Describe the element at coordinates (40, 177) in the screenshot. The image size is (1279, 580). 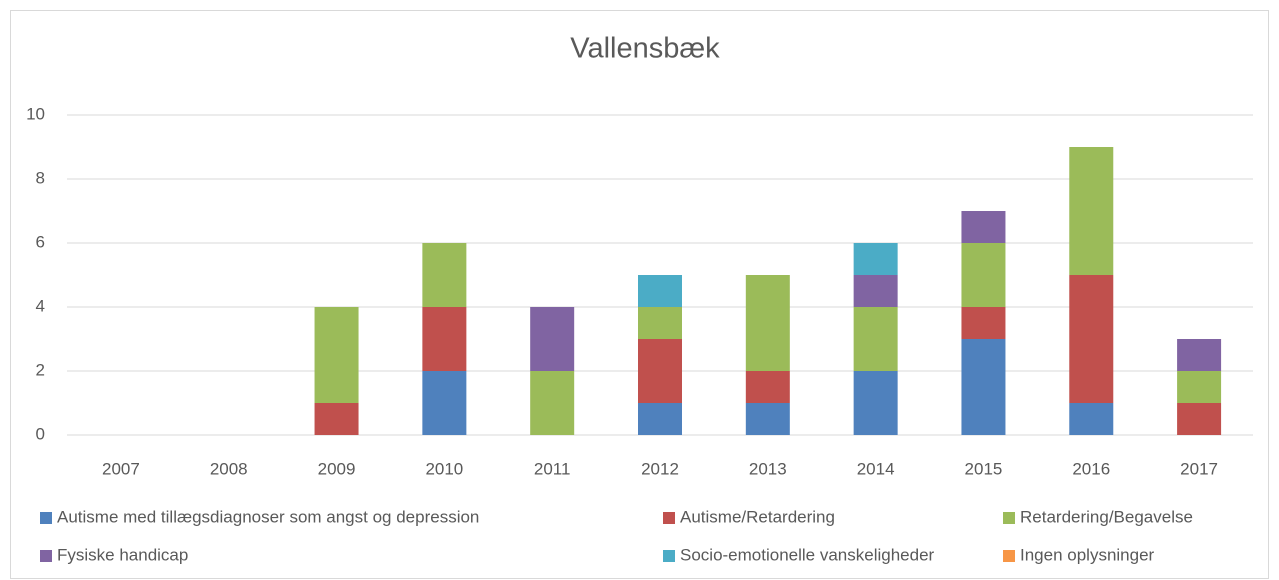
I see `y-tick-label: 8` at that location.